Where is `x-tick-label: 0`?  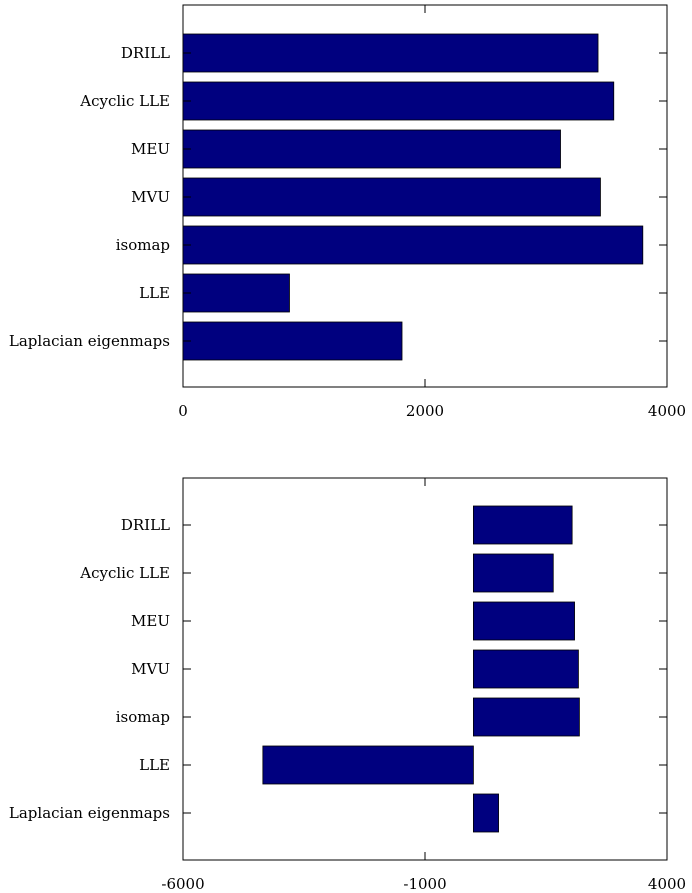
x-tick-label: 0 is located at coordinates (183, 411).